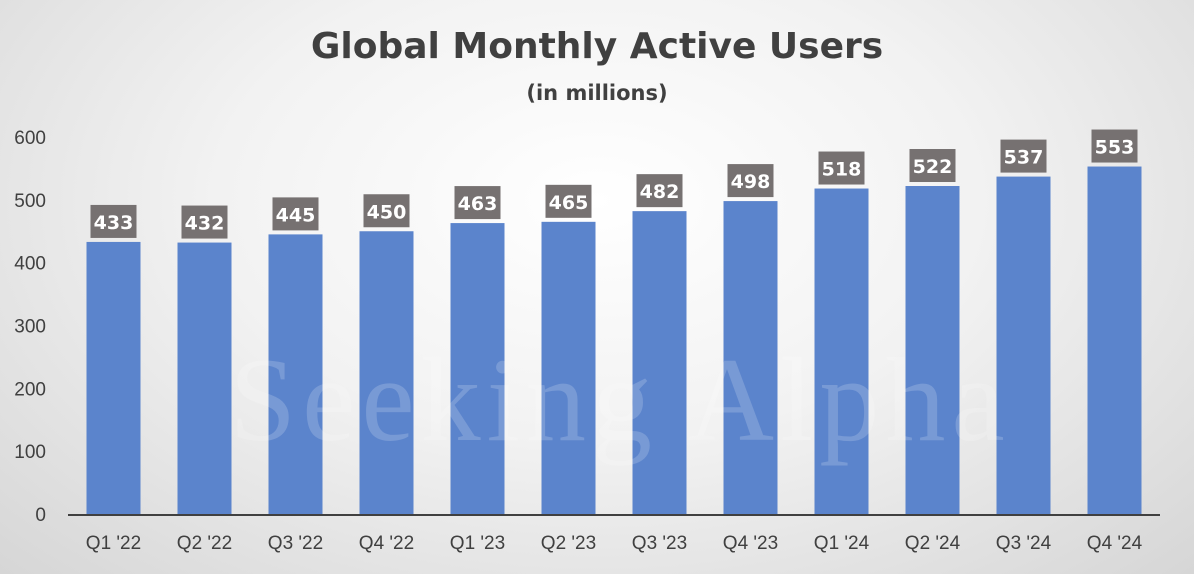 The width and height of the screenshot is (1194, 574). What do you see at coordinates (204, 543) in the screenshot?
I see `x-tick-label: Q2 '22` at bounding box center [204, 543].